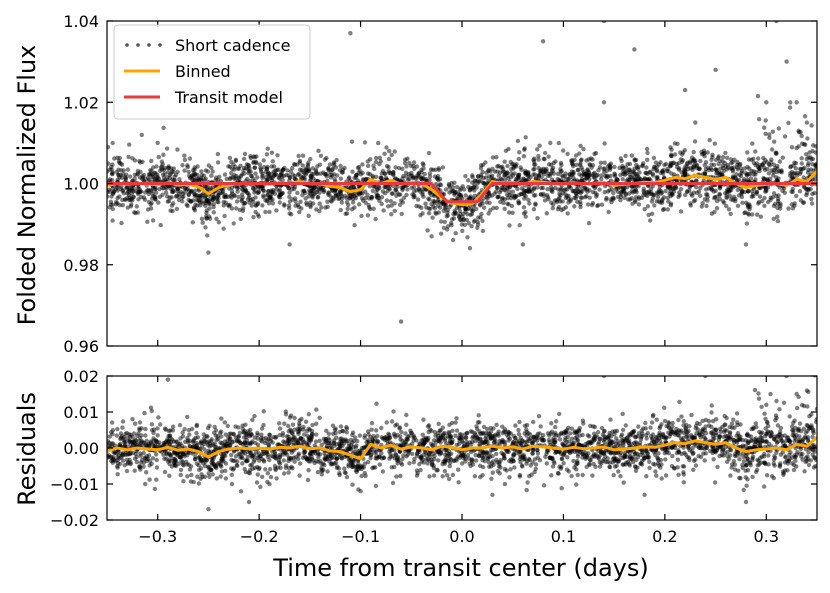 This screenshot has width=830, height=593. Describe the element at coordinates (81, 102) in the screenshot. I see `y-tick-label: 1.02` at that location.